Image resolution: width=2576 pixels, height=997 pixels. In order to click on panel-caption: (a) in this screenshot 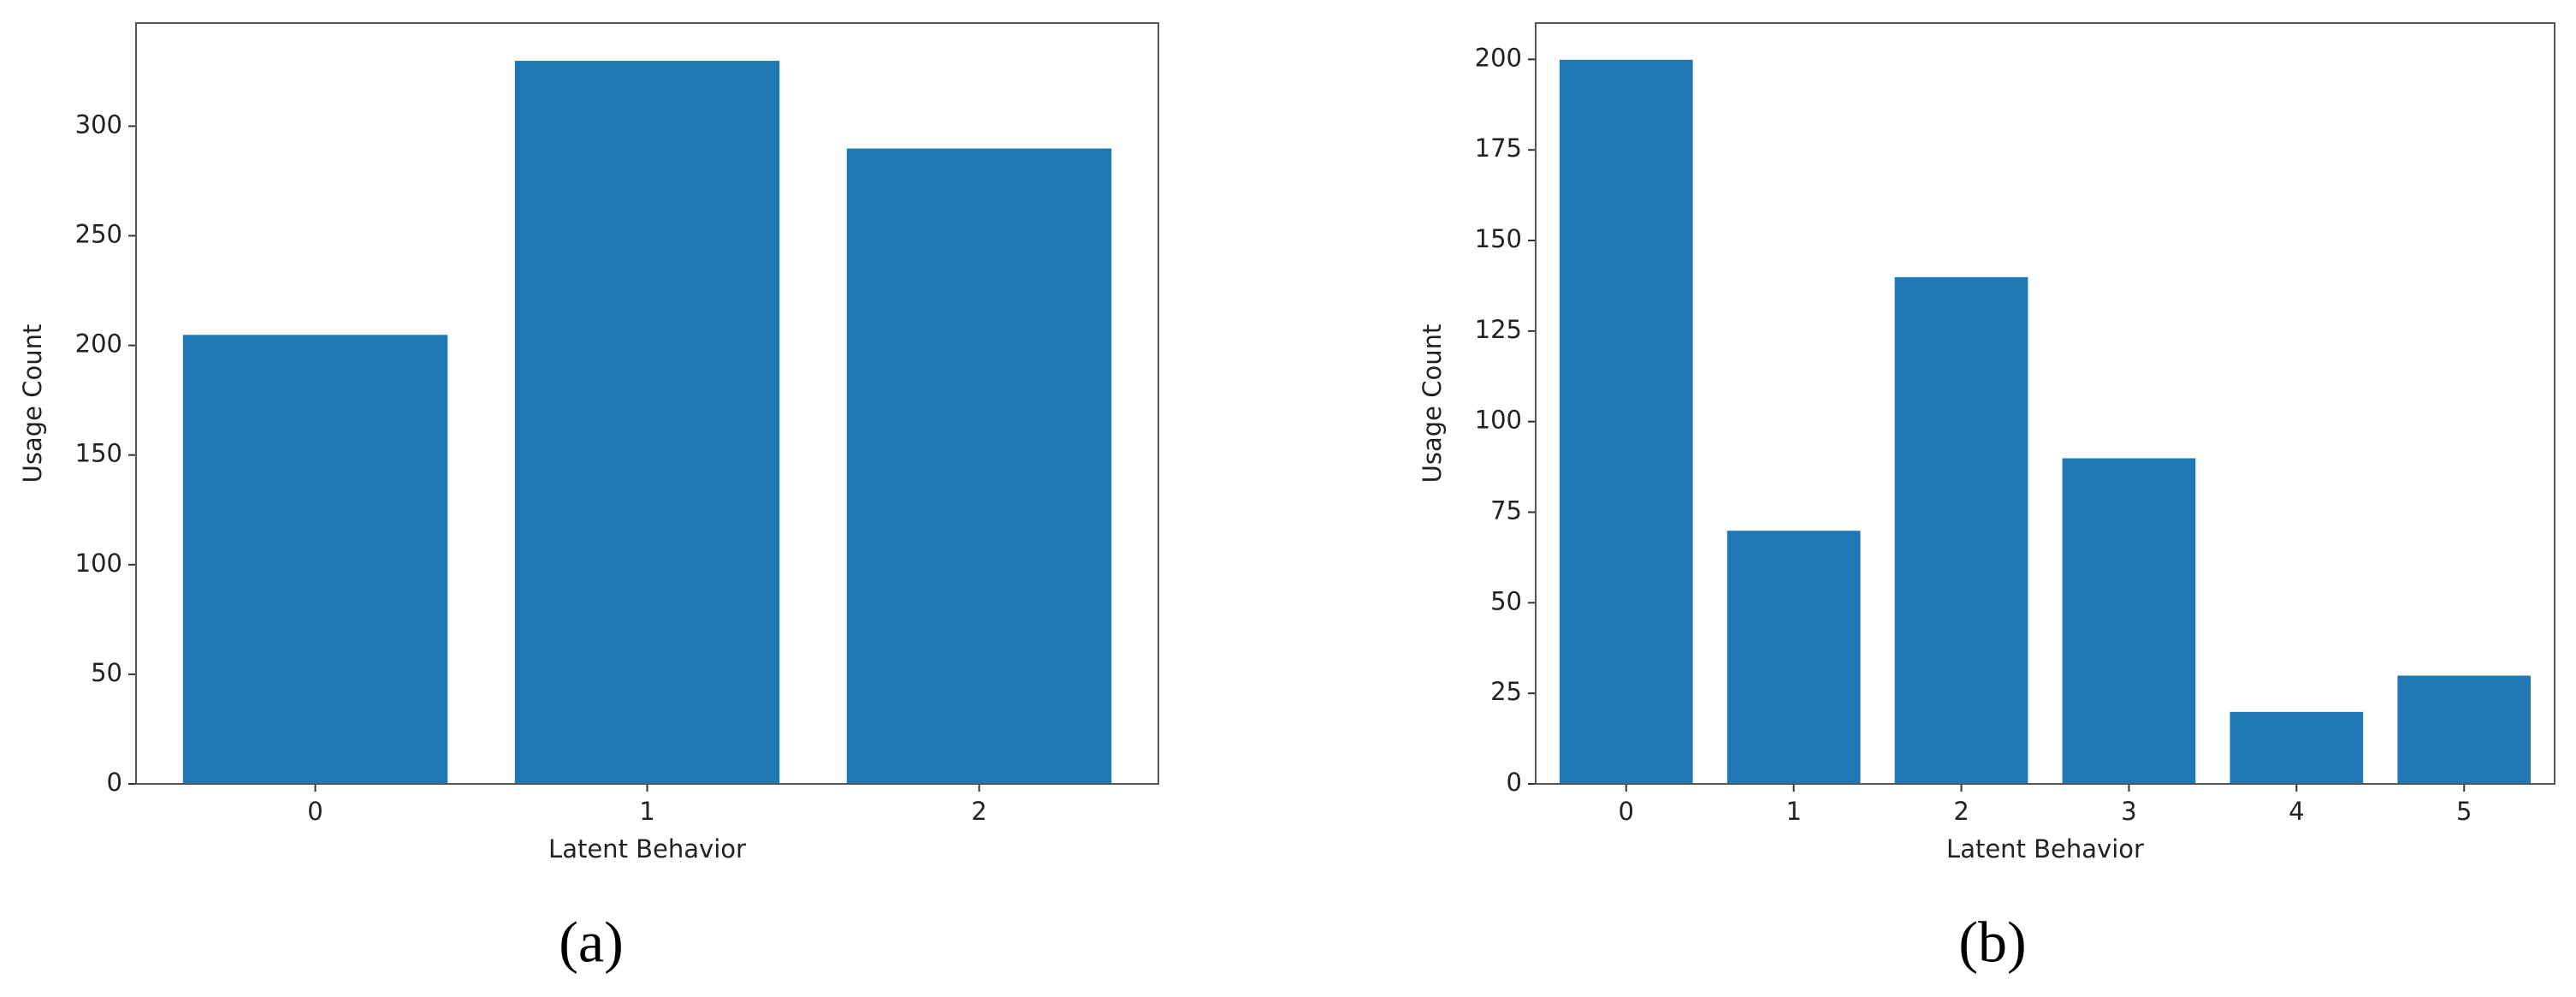, I will do `click(591, 942)`.